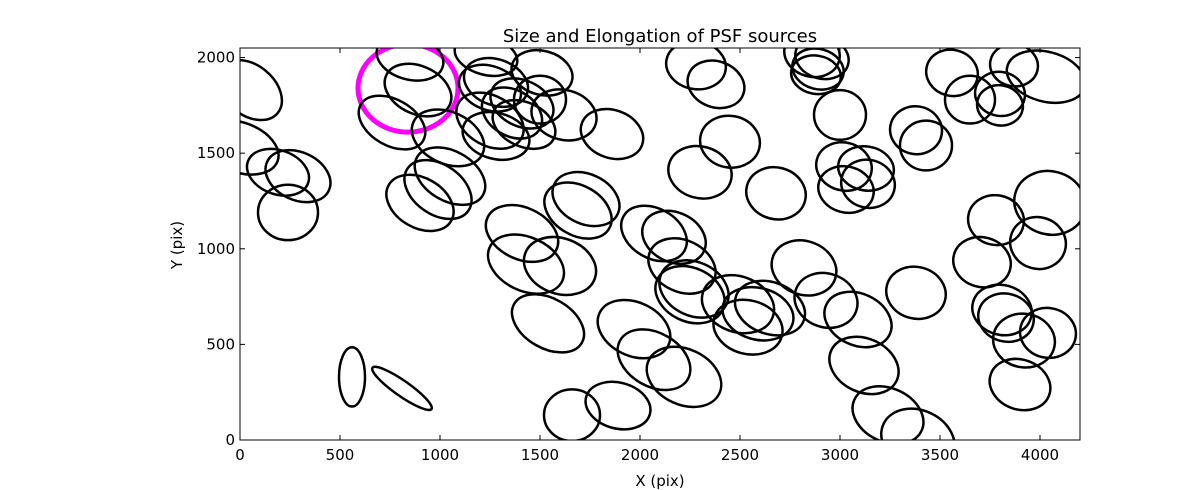 The width and height of the screenshot is (1200, 490). Describe the element at coordinates (340, 455) in the screenshot. I see `x-tick-label: 500` at that location.